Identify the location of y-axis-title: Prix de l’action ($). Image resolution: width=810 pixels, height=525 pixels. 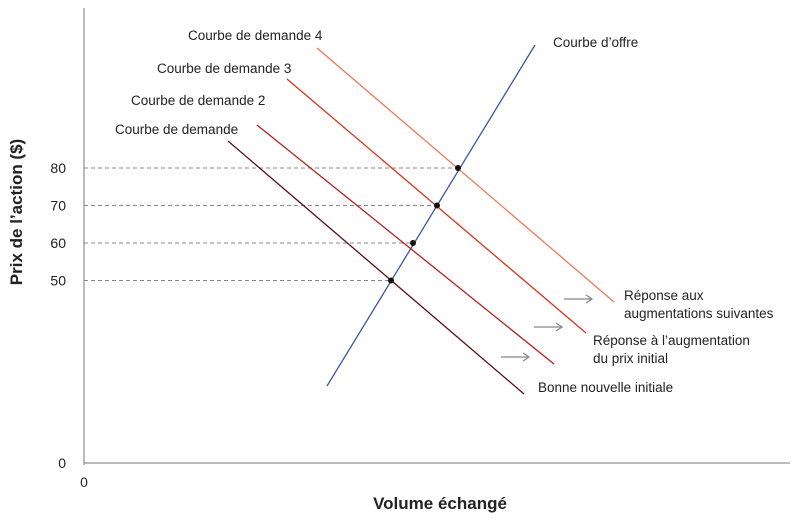
(16, 212).